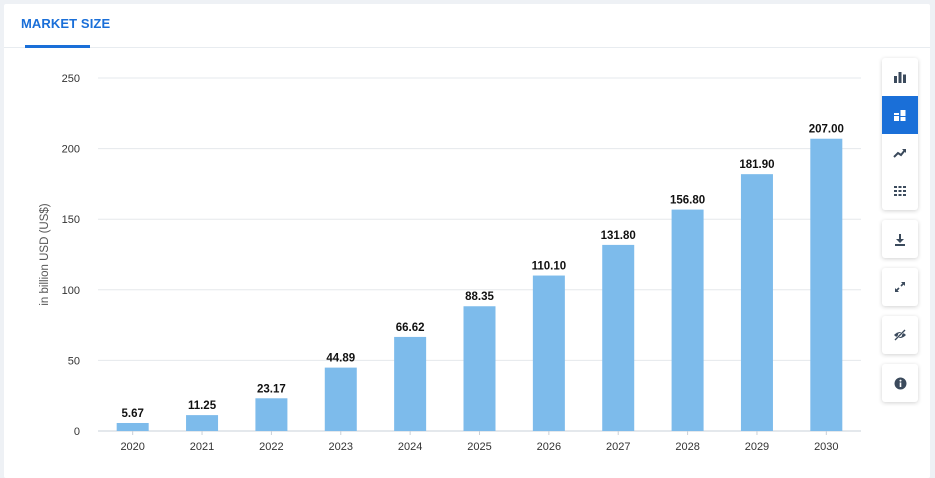  I want to click on data-label: 110.10, so click(549, 267).